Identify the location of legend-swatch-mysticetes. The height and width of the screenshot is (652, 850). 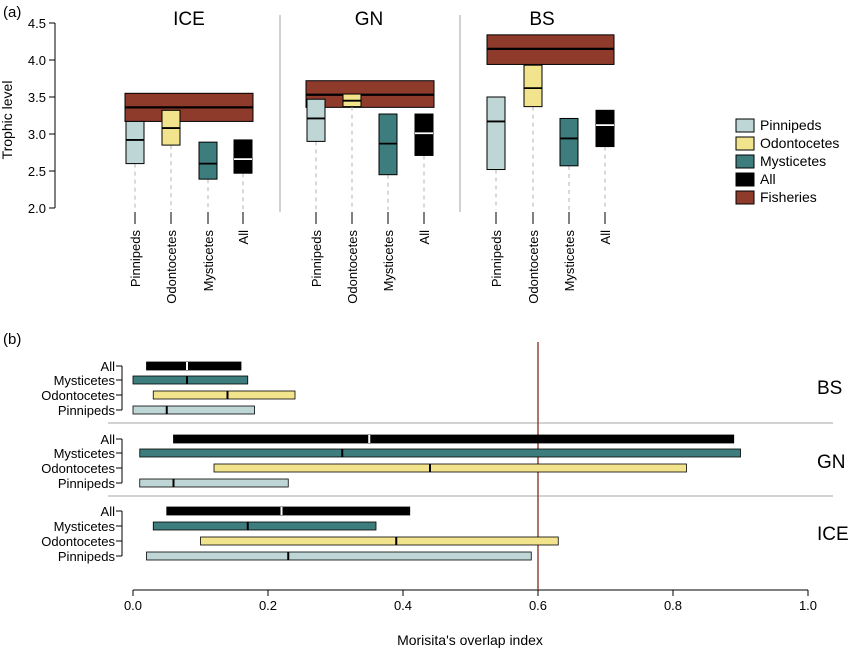
(745, 161).